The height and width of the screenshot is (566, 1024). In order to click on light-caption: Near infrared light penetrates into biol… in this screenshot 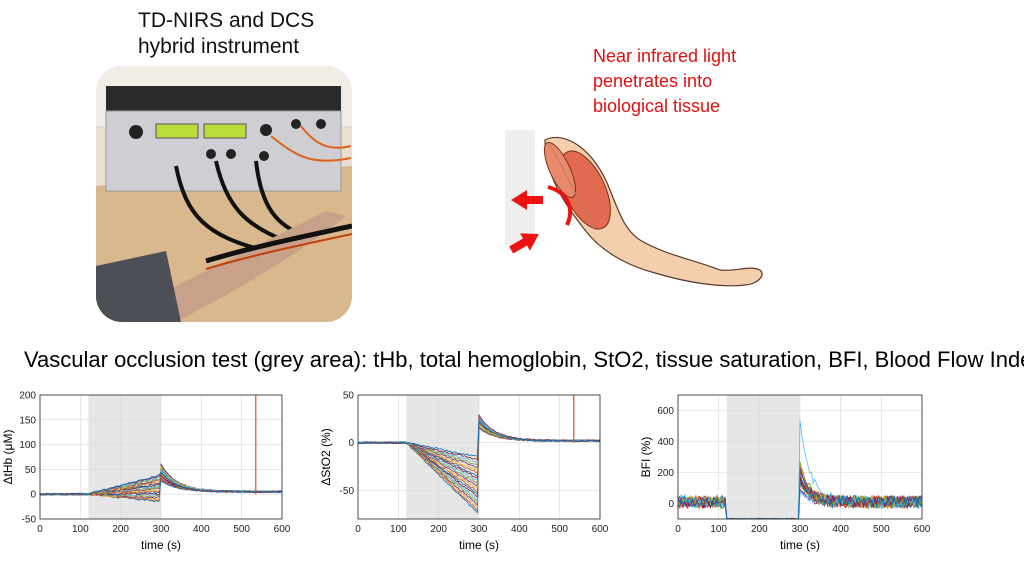, I will do `click(664, 81)`.